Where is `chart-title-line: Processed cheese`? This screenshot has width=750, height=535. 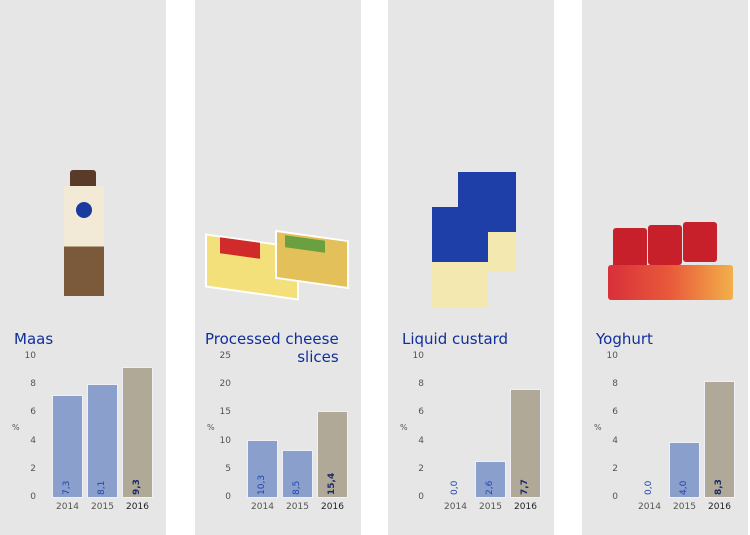 chart-title-line: Processed cheese is located at coordinates (272, 339).